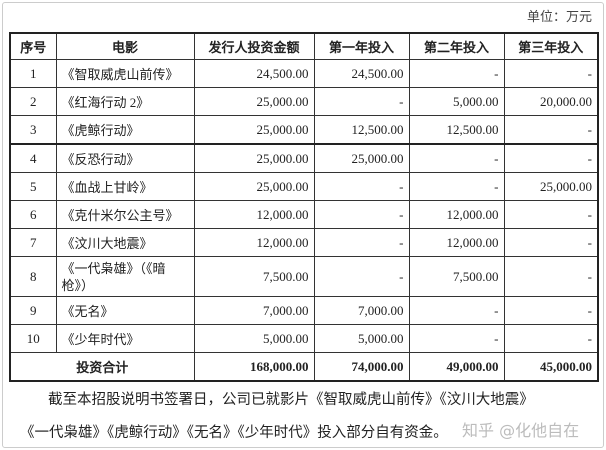  Describe the element at coordinates (33, 130) in the screenshot. I see `row-number: 3` at that location.